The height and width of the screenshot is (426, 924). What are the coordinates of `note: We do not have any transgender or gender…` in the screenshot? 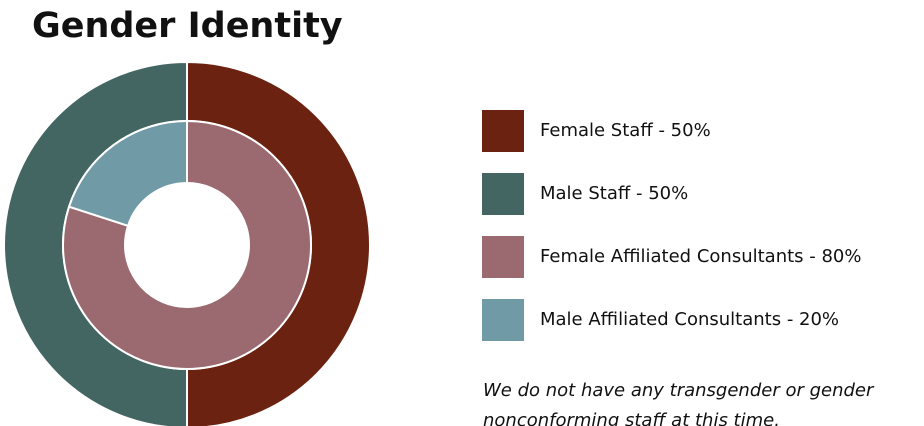 It's located at (678, 403).